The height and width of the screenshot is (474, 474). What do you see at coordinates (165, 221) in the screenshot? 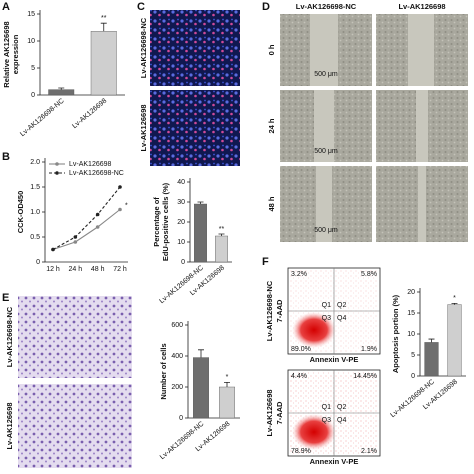
I see `y-axis-label: EdU-positive cells (%)` at bounding box center [165, 221].